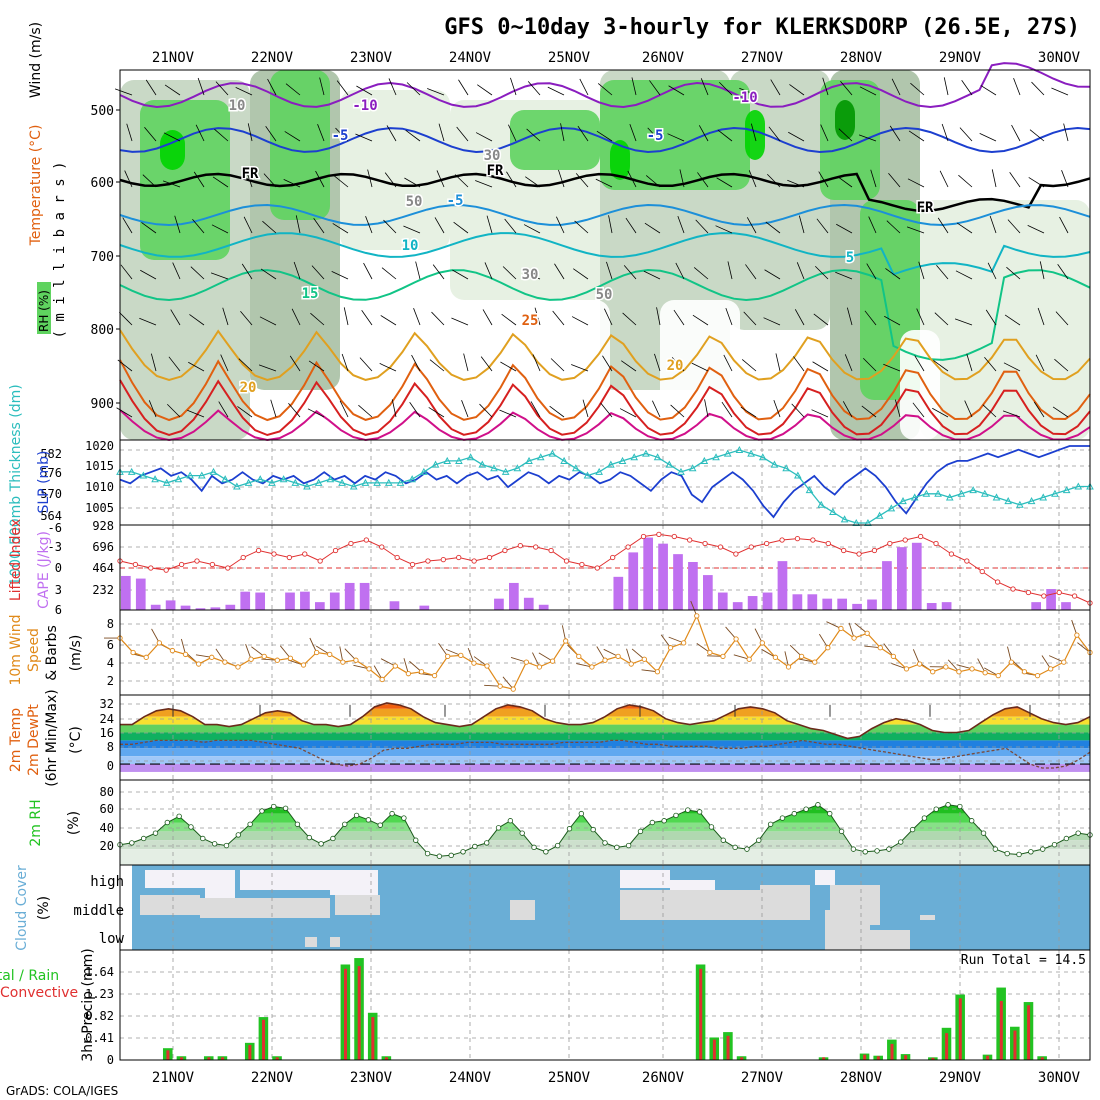 This screenshot has height=1100, width=1100. Describe the element at coordinates (44, 311) in the screenshot. I see `rh-legend-label: RH (%)` at that location.